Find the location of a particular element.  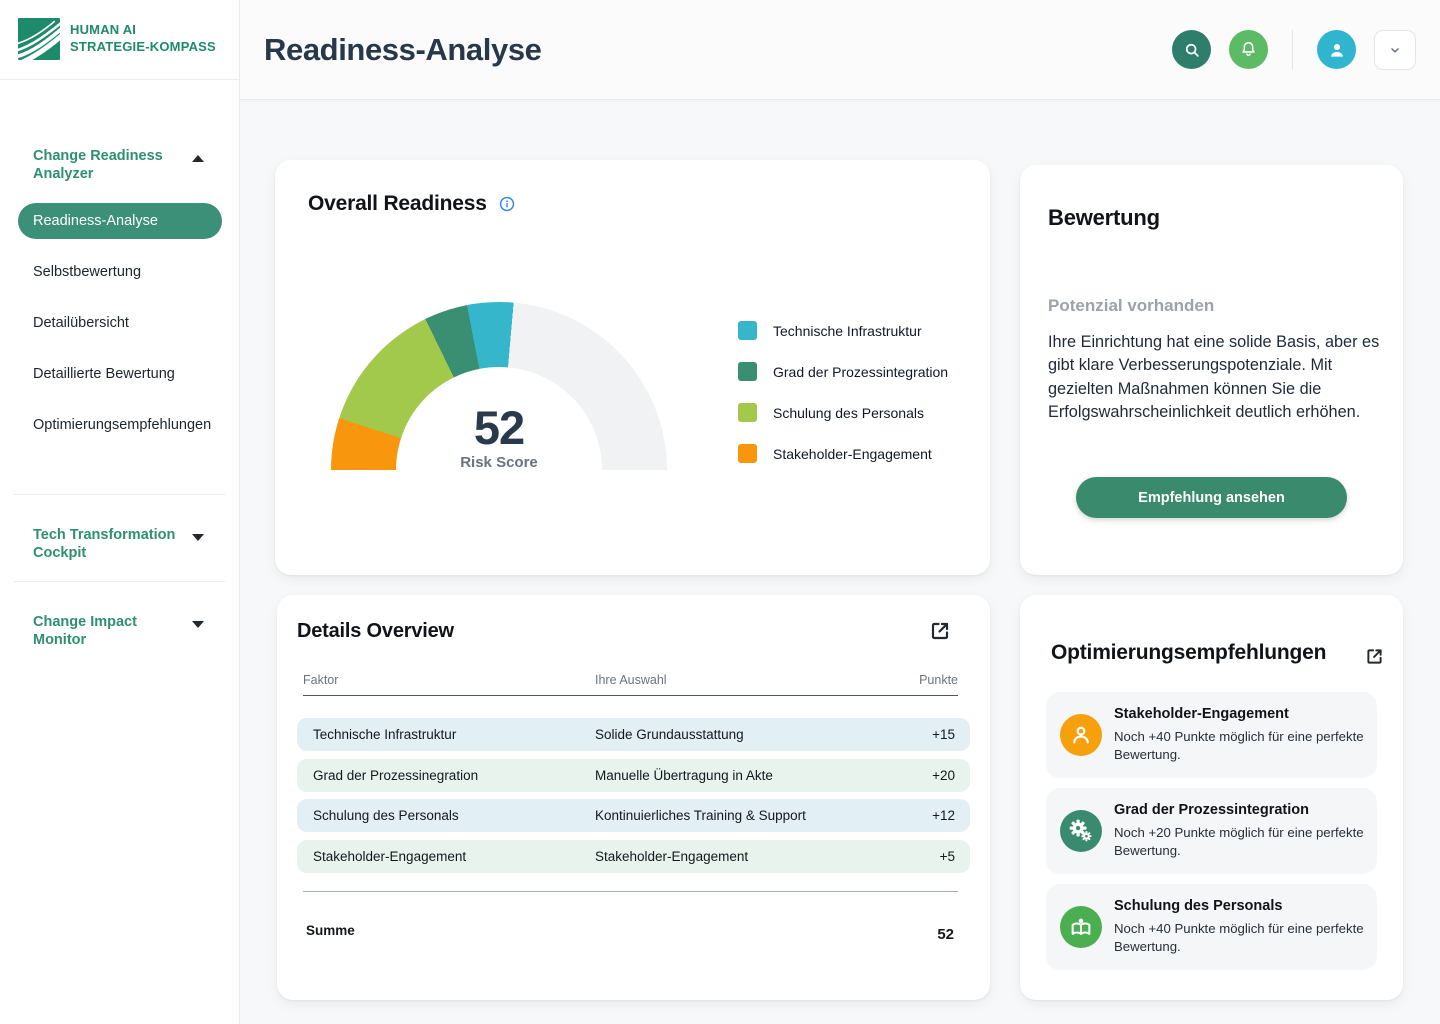

sidebar-section-change-readiness-analyzer: Change Readiness Analyzer is located at coordinates (121, 165).